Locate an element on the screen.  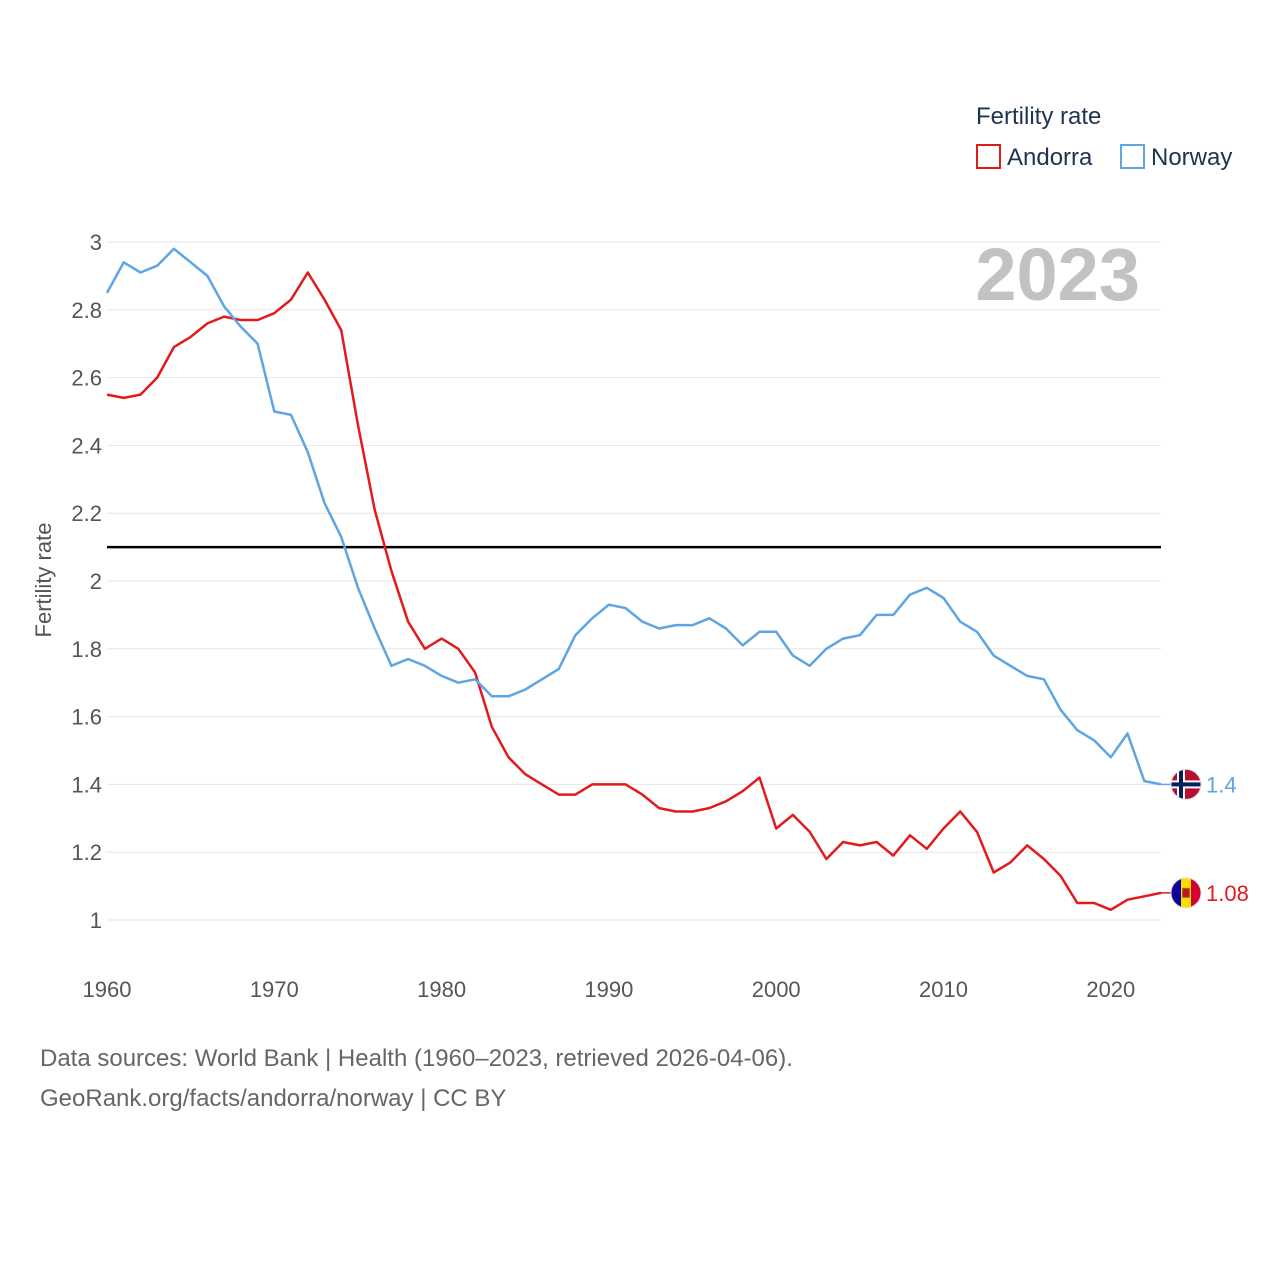
legend-item-norway: Norway is located at coordinates (1176, 157).